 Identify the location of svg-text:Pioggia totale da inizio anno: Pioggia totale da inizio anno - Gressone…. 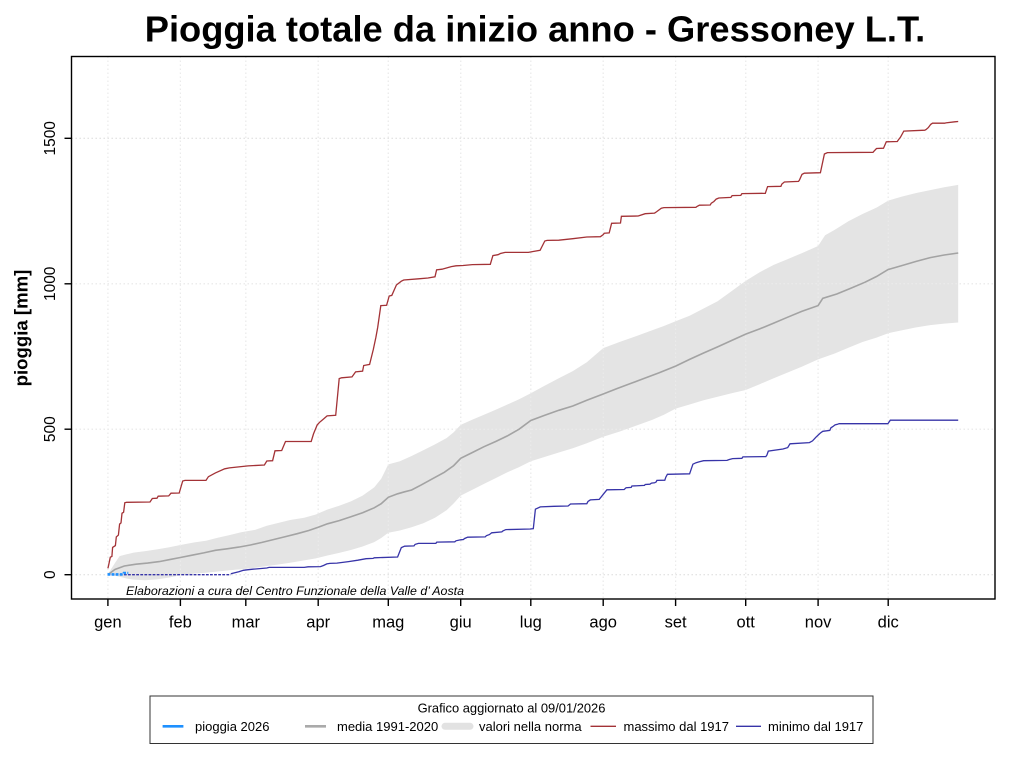
(535, 29).